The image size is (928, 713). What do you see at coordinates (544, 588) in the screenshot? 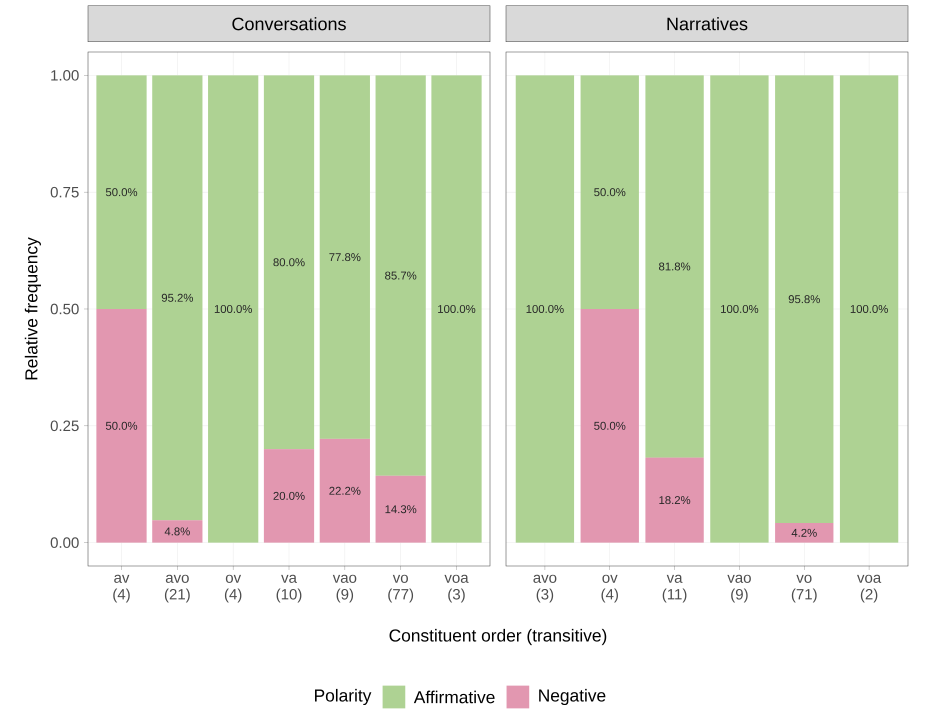
I see `x-tick-label: avo (3)` at bounding box center [544, 588].